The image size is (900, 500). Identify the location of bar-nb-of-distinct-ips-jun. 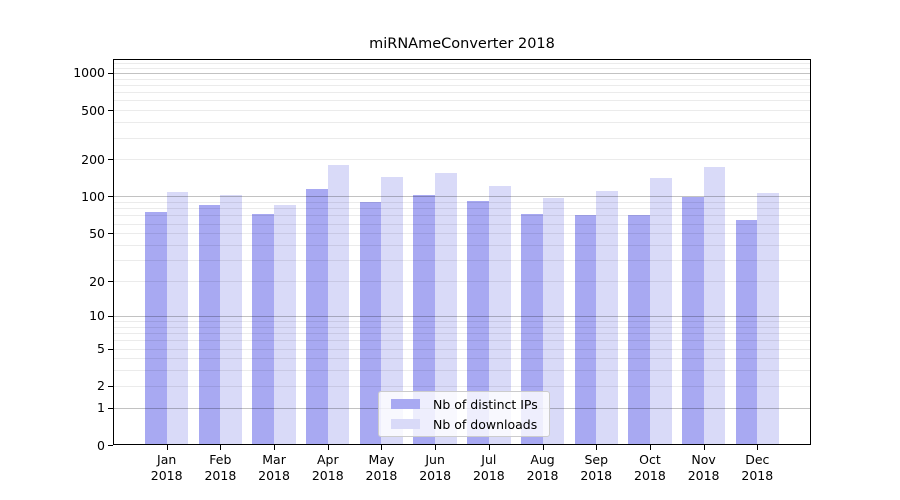
(424, 319).